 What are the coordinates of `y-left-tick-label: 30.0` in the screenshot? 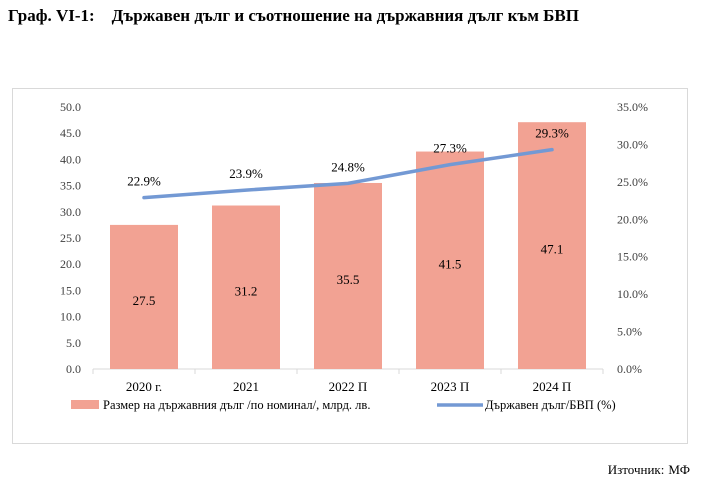 It's located at (70, 212).